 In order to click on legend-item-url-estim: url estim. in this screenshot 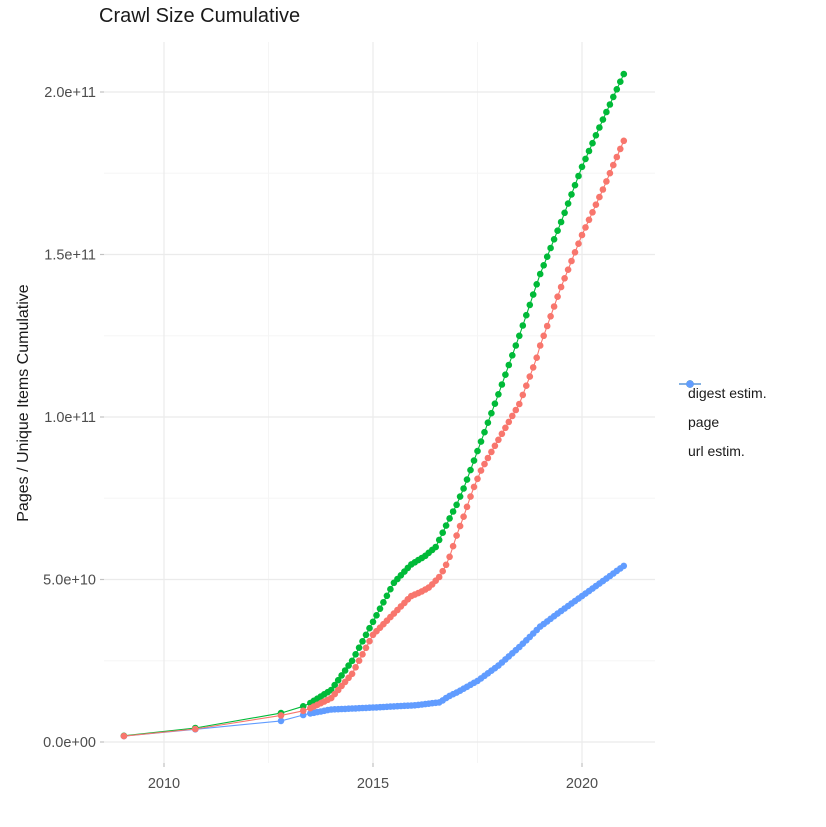, I will do `click(722, 422)`.